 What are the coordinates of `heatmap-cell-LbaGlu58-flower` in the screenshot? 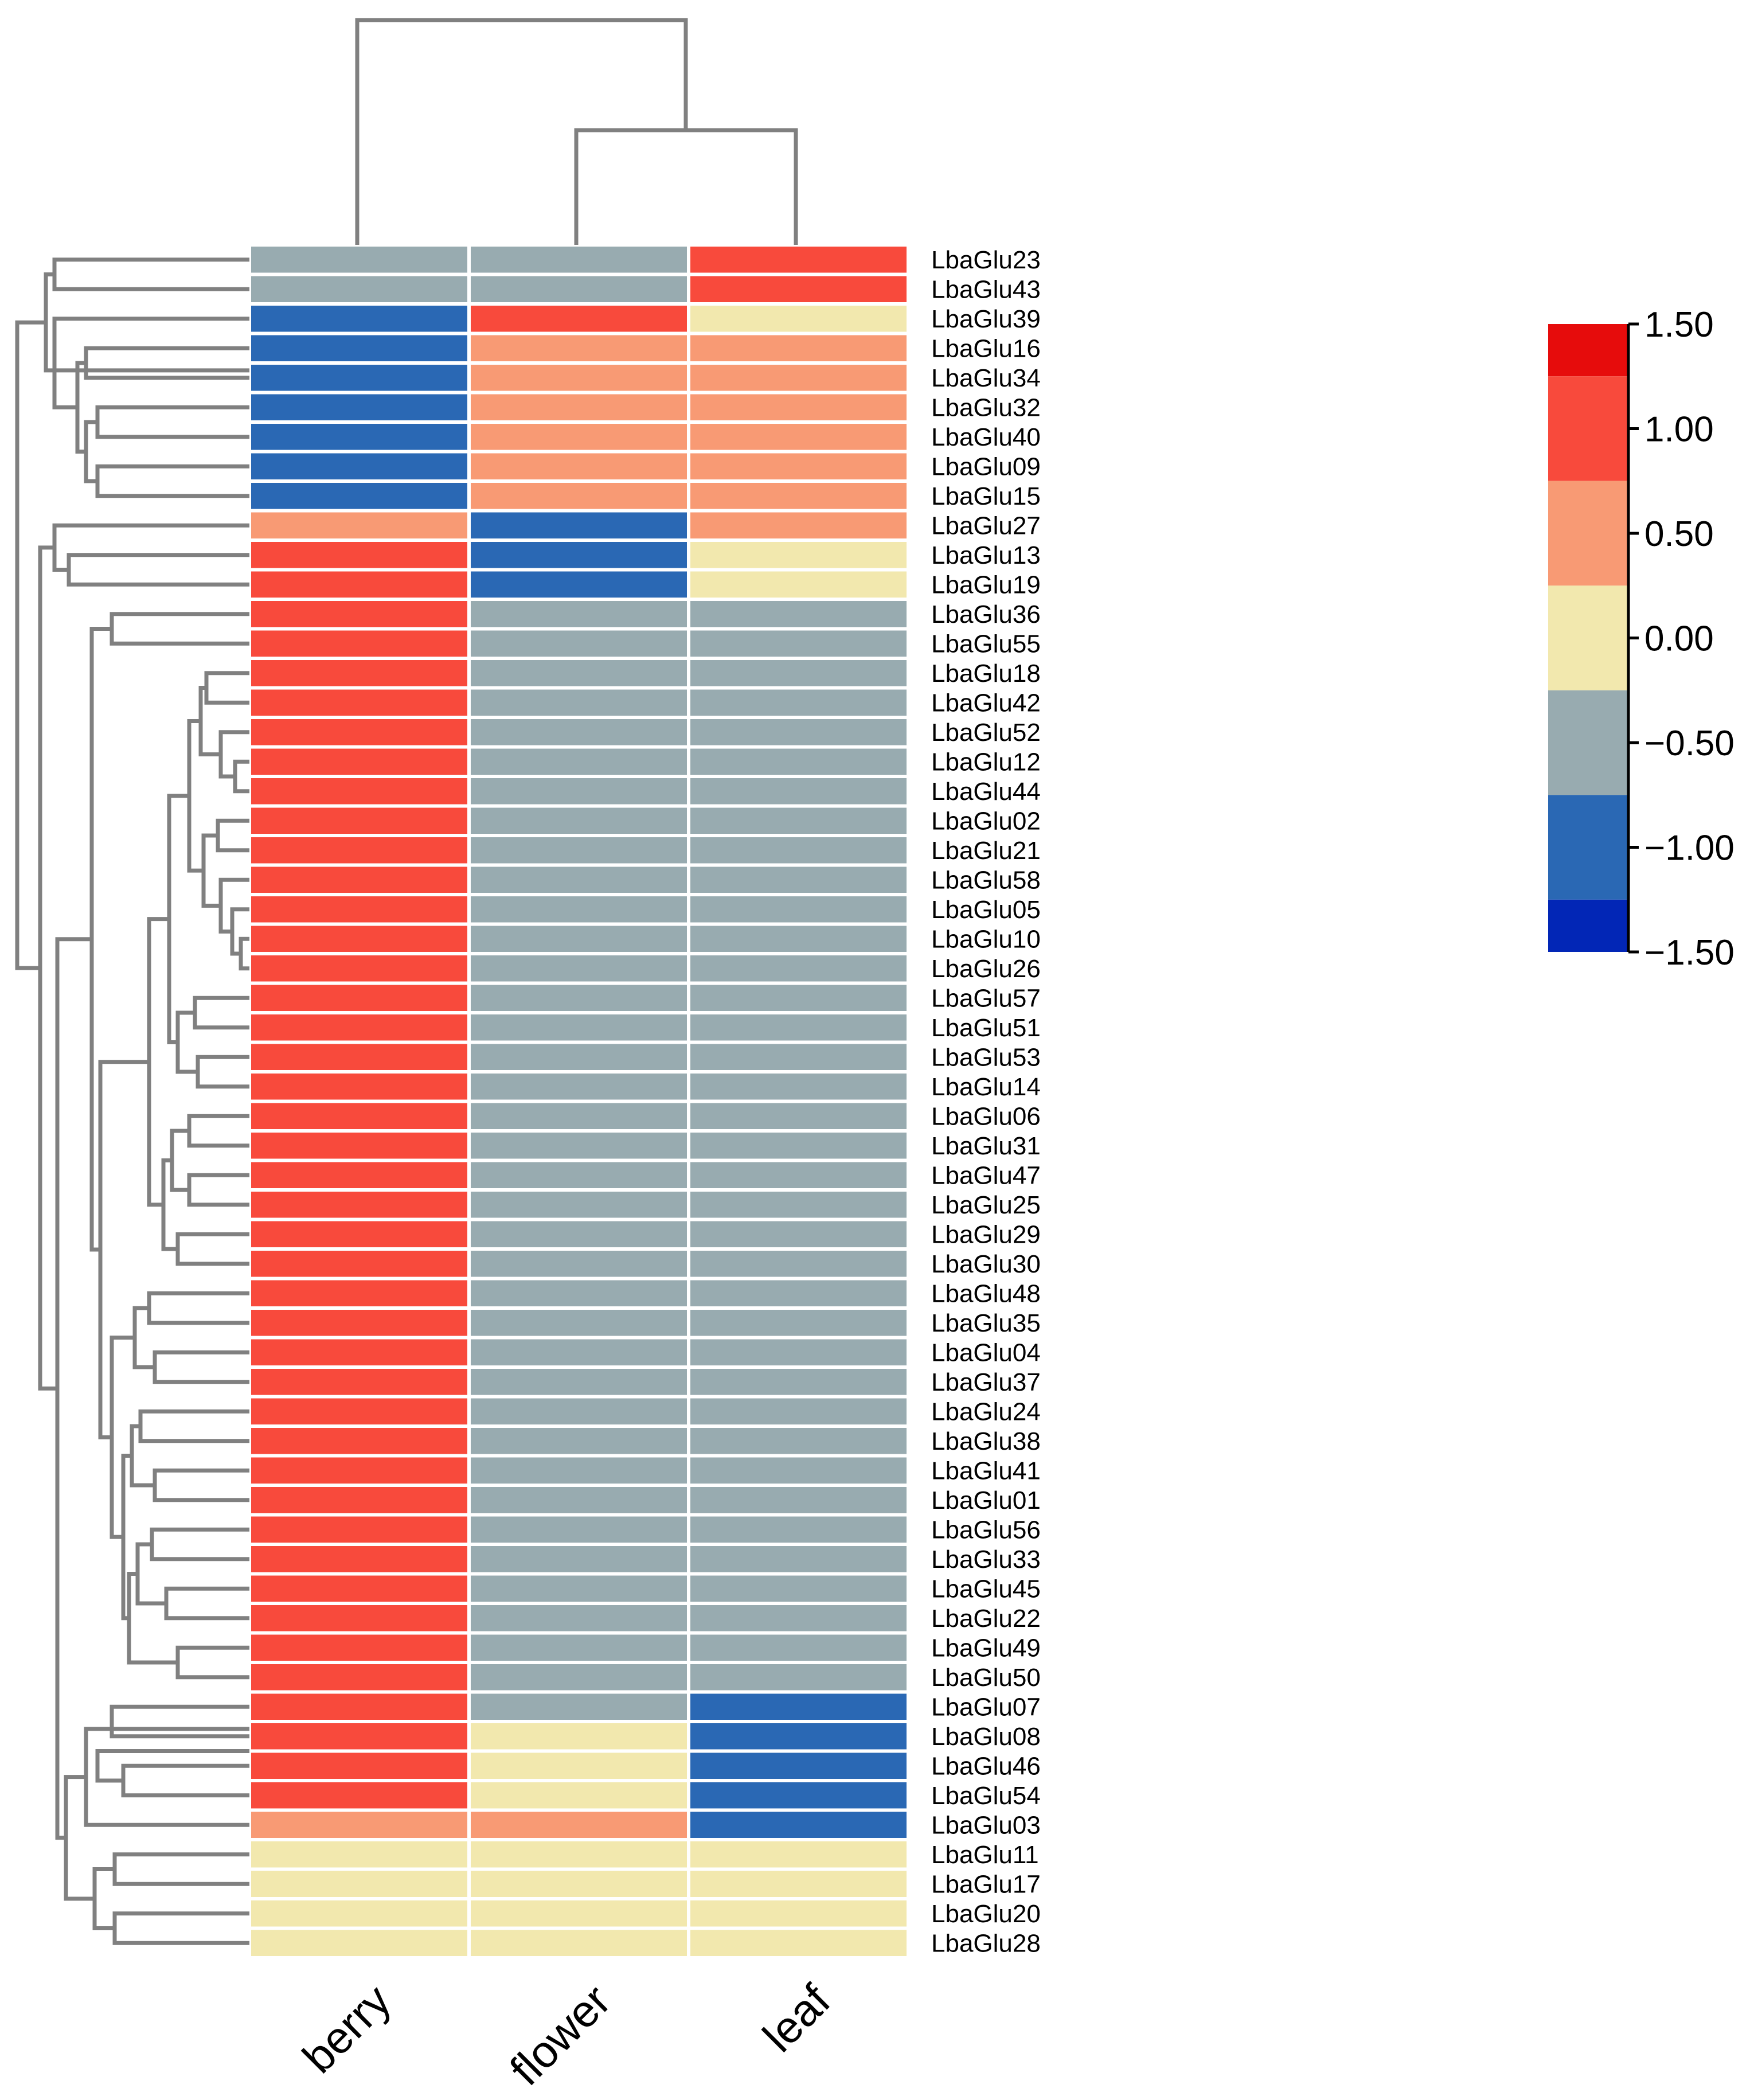 It's located at (579, 879).